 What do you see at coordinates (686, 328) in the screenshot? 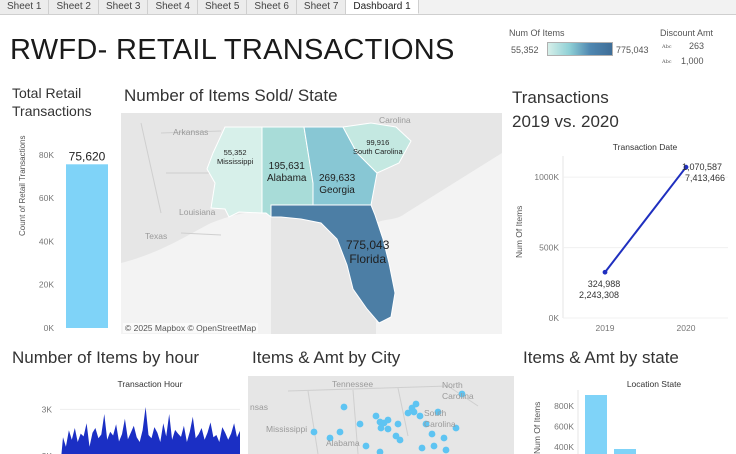
I see `transactions-x-tick: 2020` at bounding box center [686, 328].